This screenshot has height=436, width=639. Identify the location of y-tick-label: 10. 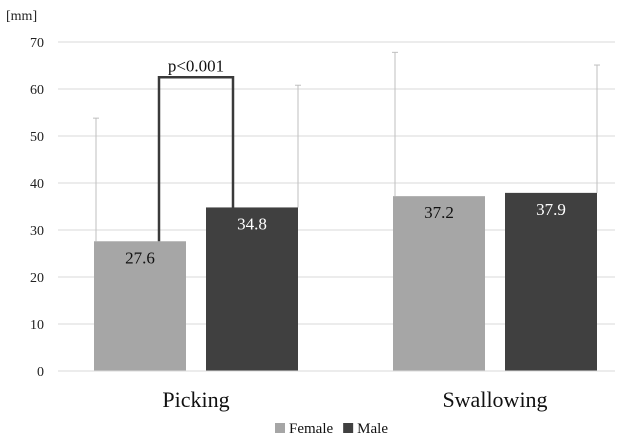
(37, 325).